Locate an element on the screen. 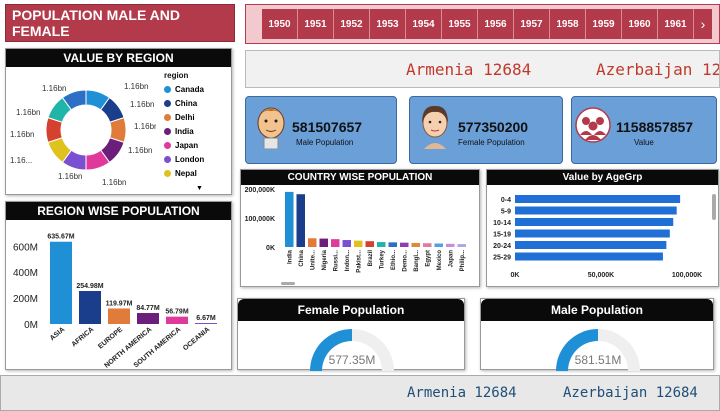  country-wise-title: COUNTRY WISE POPULATION is located at coordinates (360, 177).